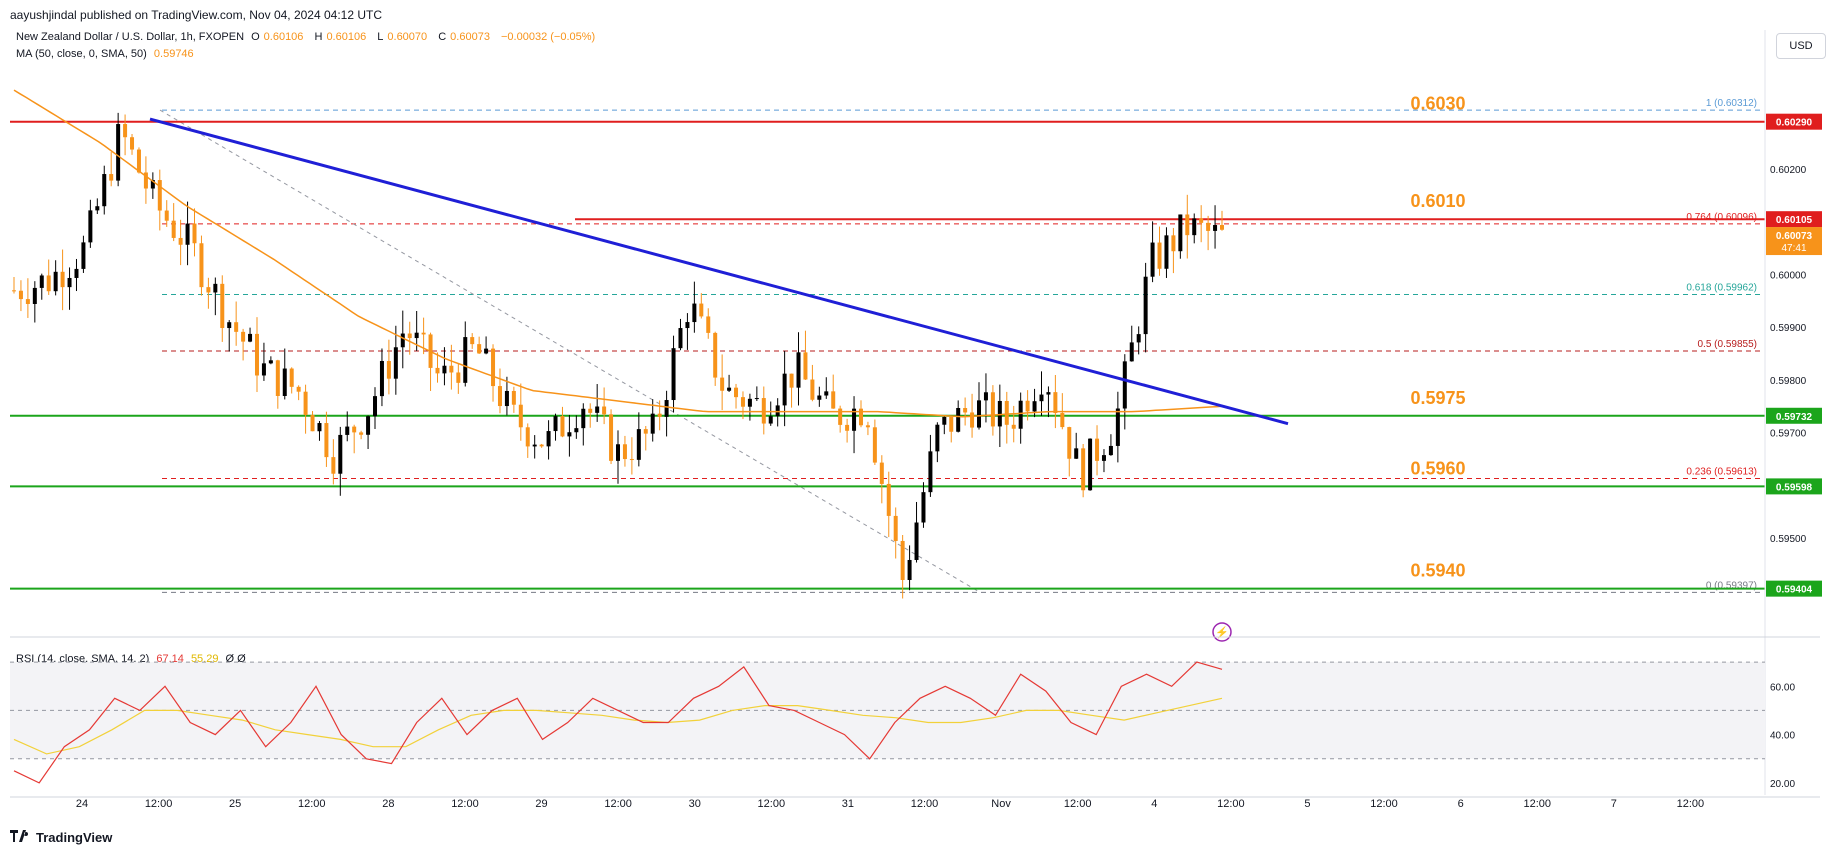  Describe the element at coordinates (1801, 46) in the screenshot. I see `currency-button: USD` at that location.